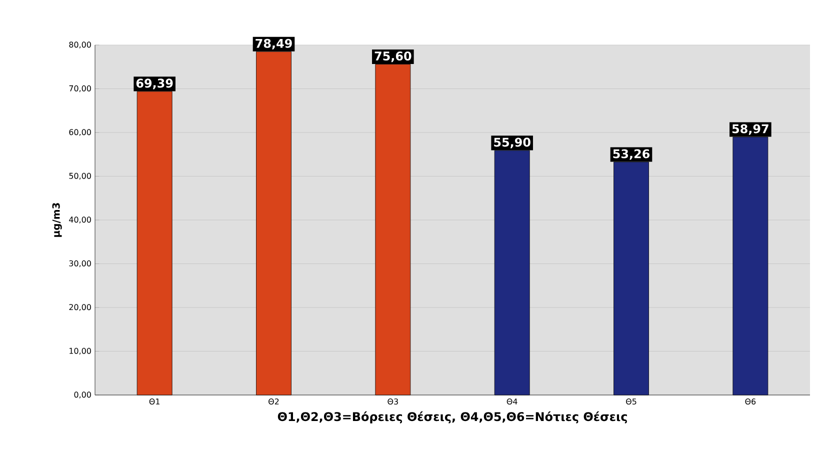 The image size is (820, 462). What do you see at coordinates (631, 154) in the screenshot?
I see `data-label: 53,26` at bounding box center [631, 154].